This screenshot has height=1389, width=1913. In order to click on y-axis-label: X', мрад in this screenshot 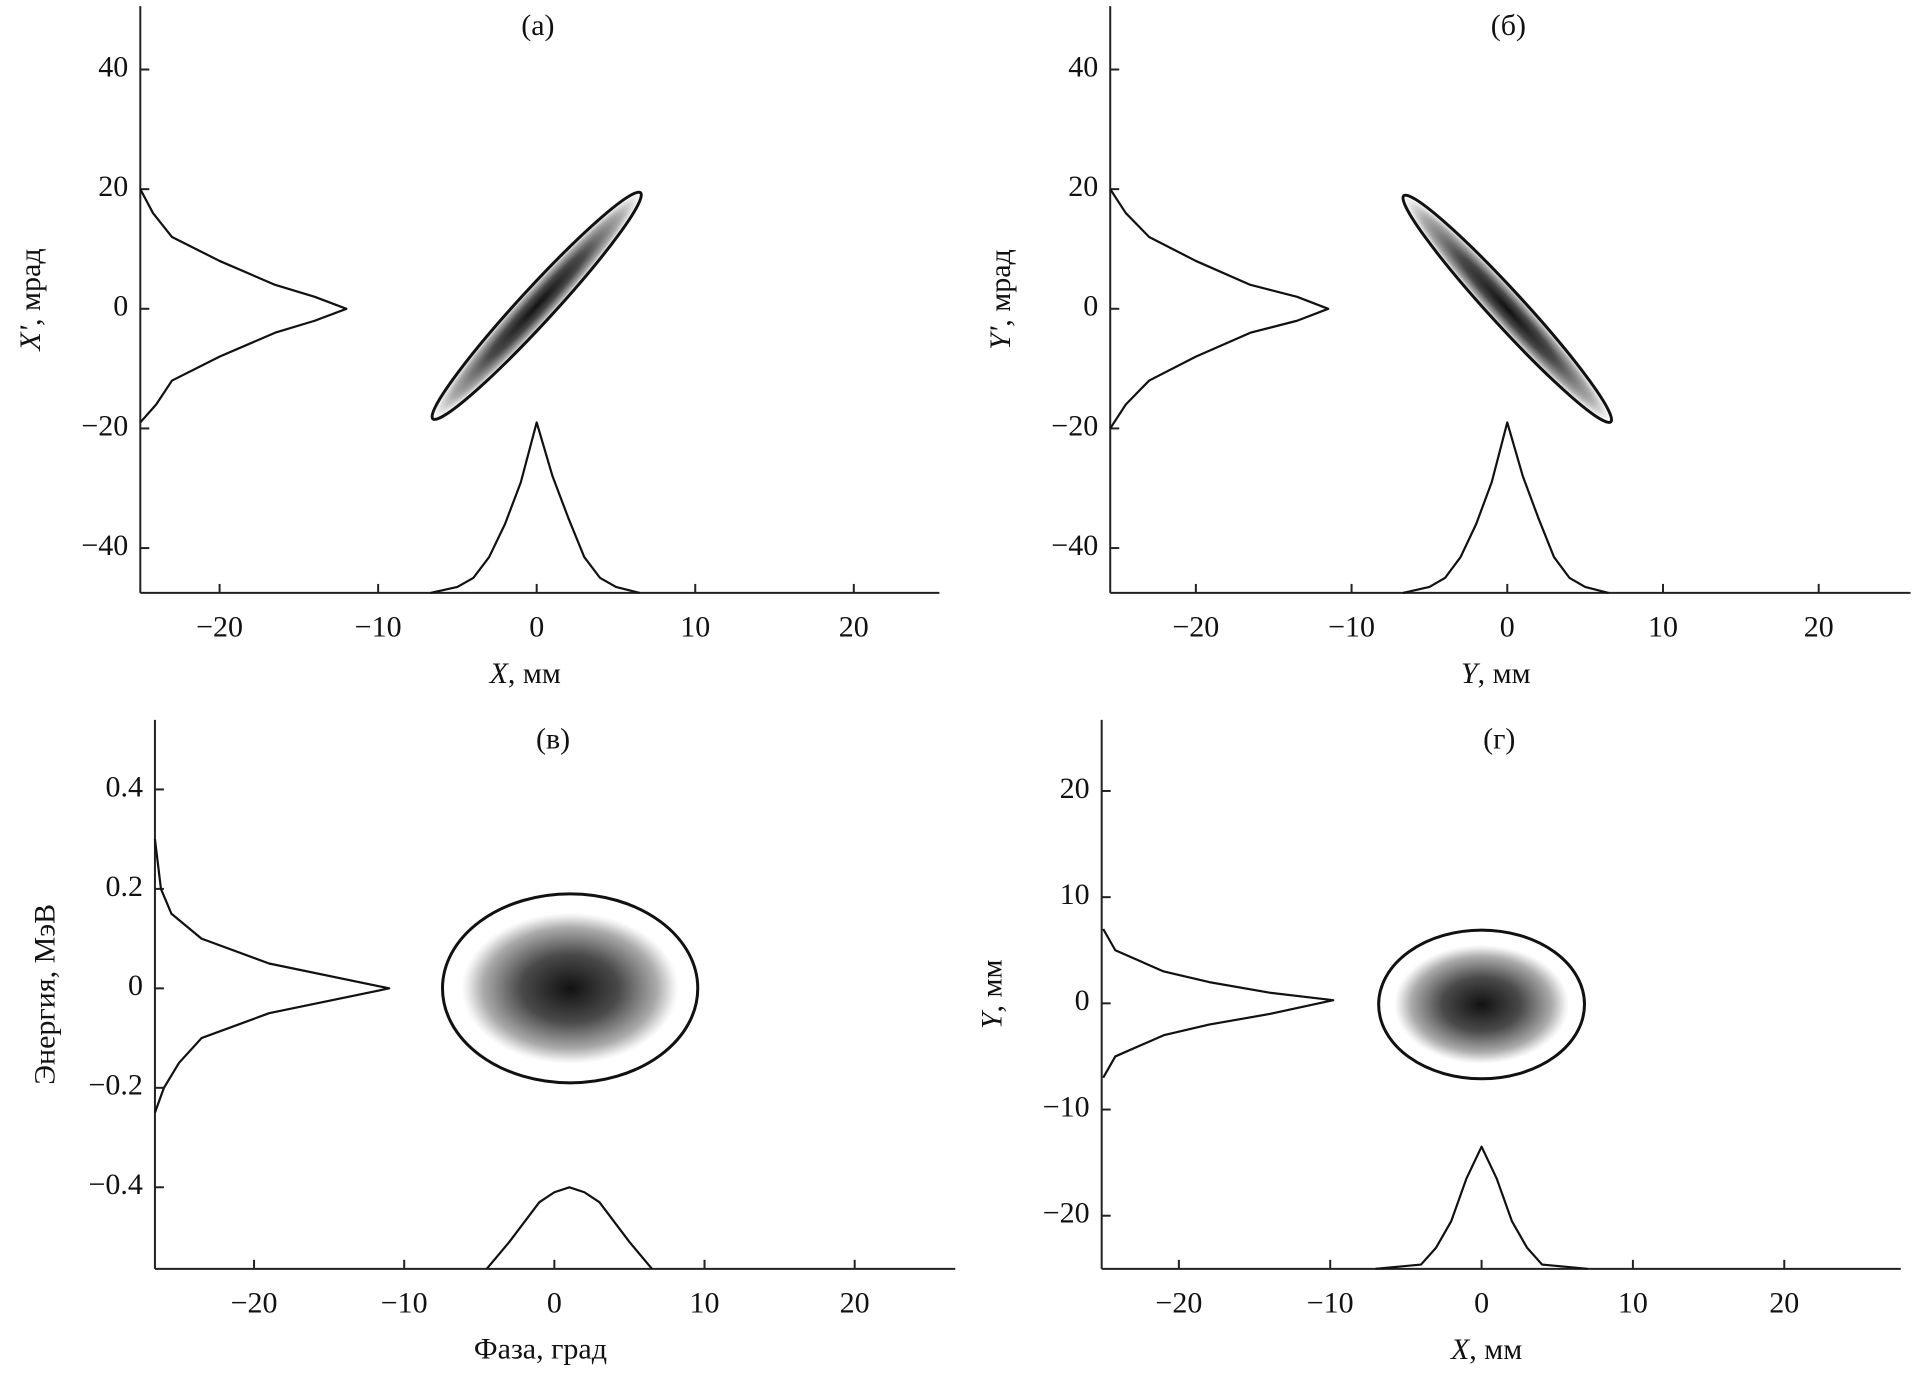, I will do `click(30, 299)`.